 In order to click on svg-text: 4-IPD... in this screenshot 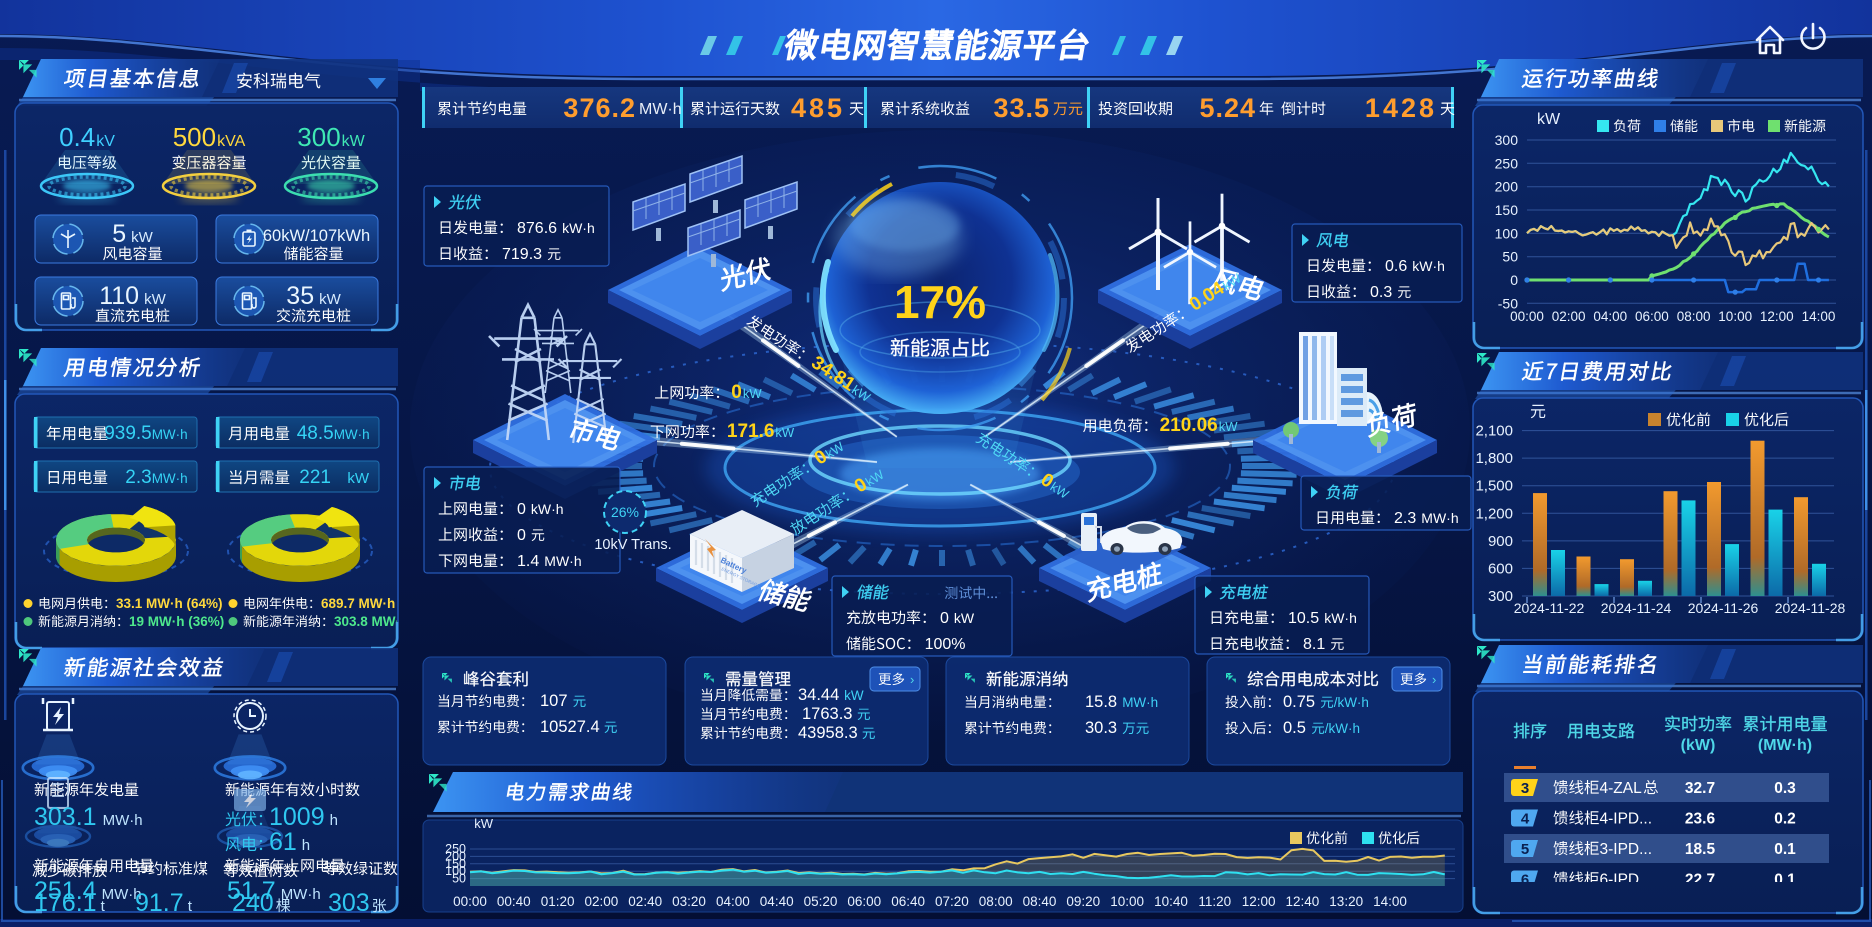, I will do `click(1626, 819)`.